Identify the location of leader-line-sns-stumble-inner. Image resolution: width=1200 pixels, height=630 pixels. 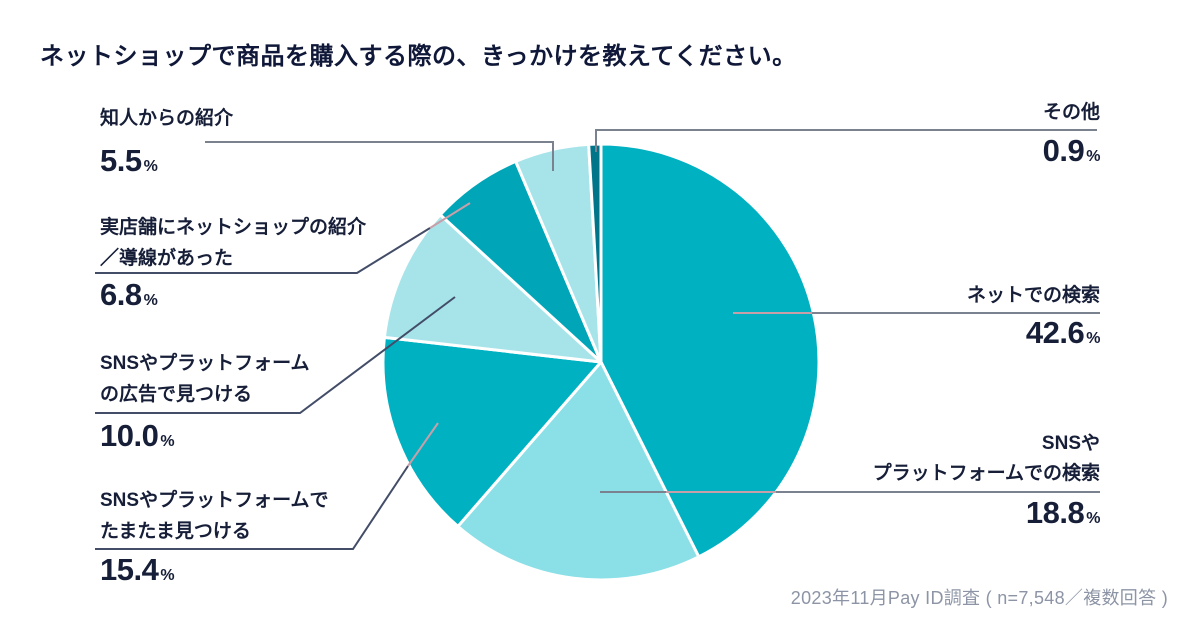
(423, 444).